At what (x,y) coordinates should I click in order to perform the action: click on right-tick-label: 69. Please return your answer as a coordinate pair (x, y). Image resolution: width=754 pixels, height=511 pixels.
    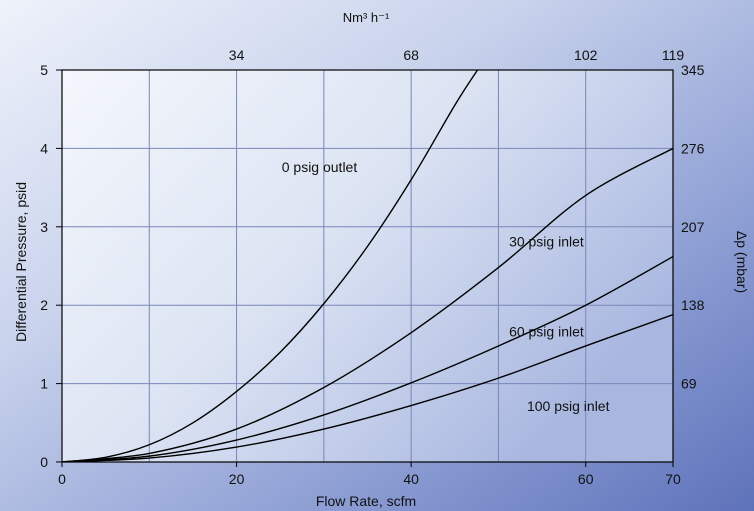
    Looking at the image, I should click on (689, 384).